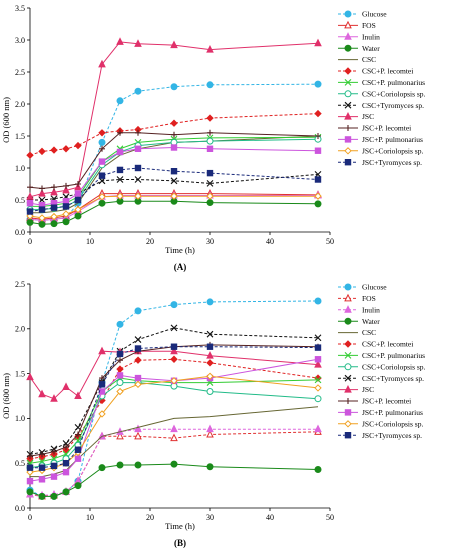  I want to click on panel-b-y-tick-label: 1.0, so click(20, 418).